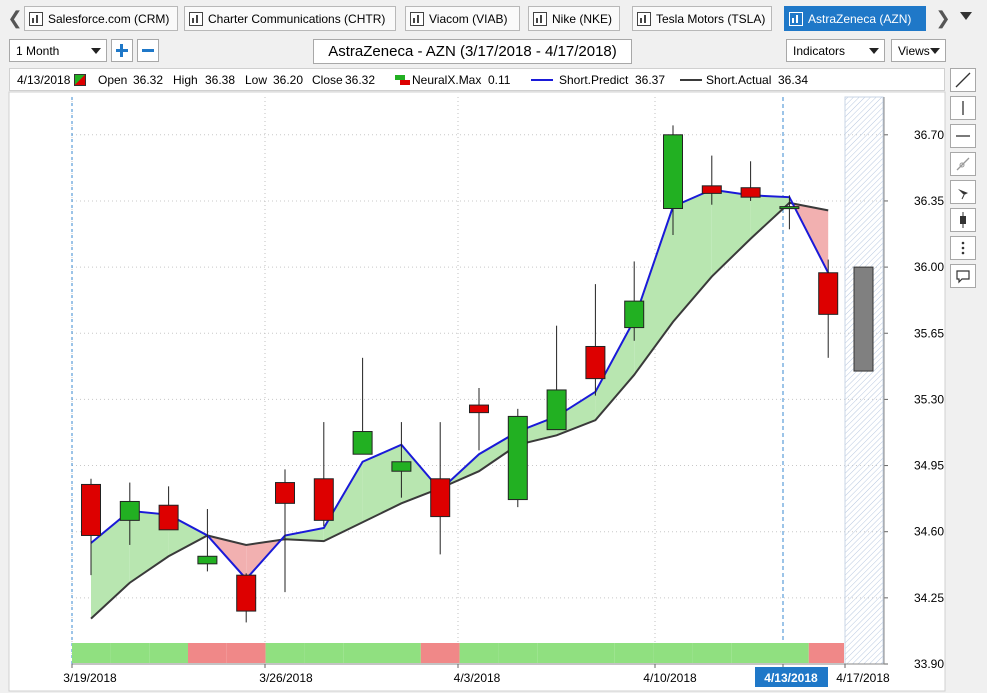 This screenshot has height=693, width=987. Describe the element at coordinates (943, 17) in the screenshot. I see `tab-scroll-right-icon: ❯` at that location.